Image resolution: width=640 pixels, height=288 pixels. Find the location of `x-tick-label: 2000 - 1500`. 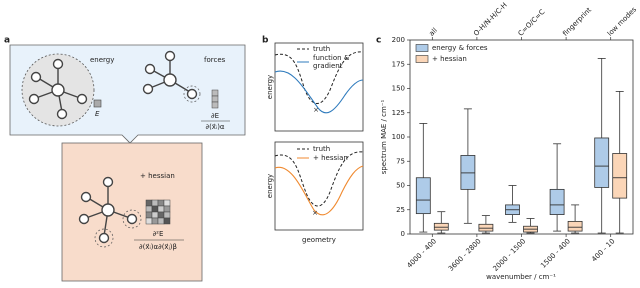

x-tick-label: 2000 - 1500 is located at coordinates (510, 255).